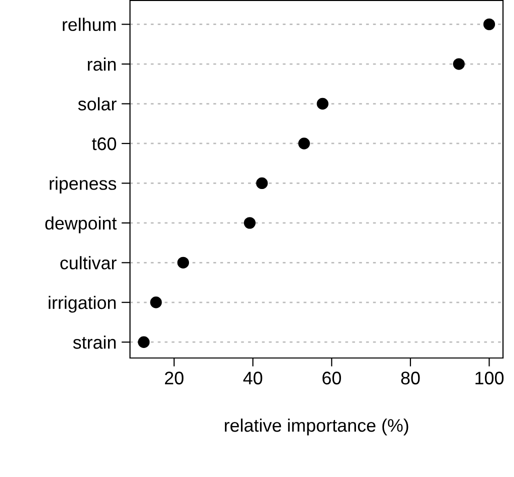 The width and height of the screenshot is (514, 477). I want to click on x-tick-label: 40, so click(252, 378).